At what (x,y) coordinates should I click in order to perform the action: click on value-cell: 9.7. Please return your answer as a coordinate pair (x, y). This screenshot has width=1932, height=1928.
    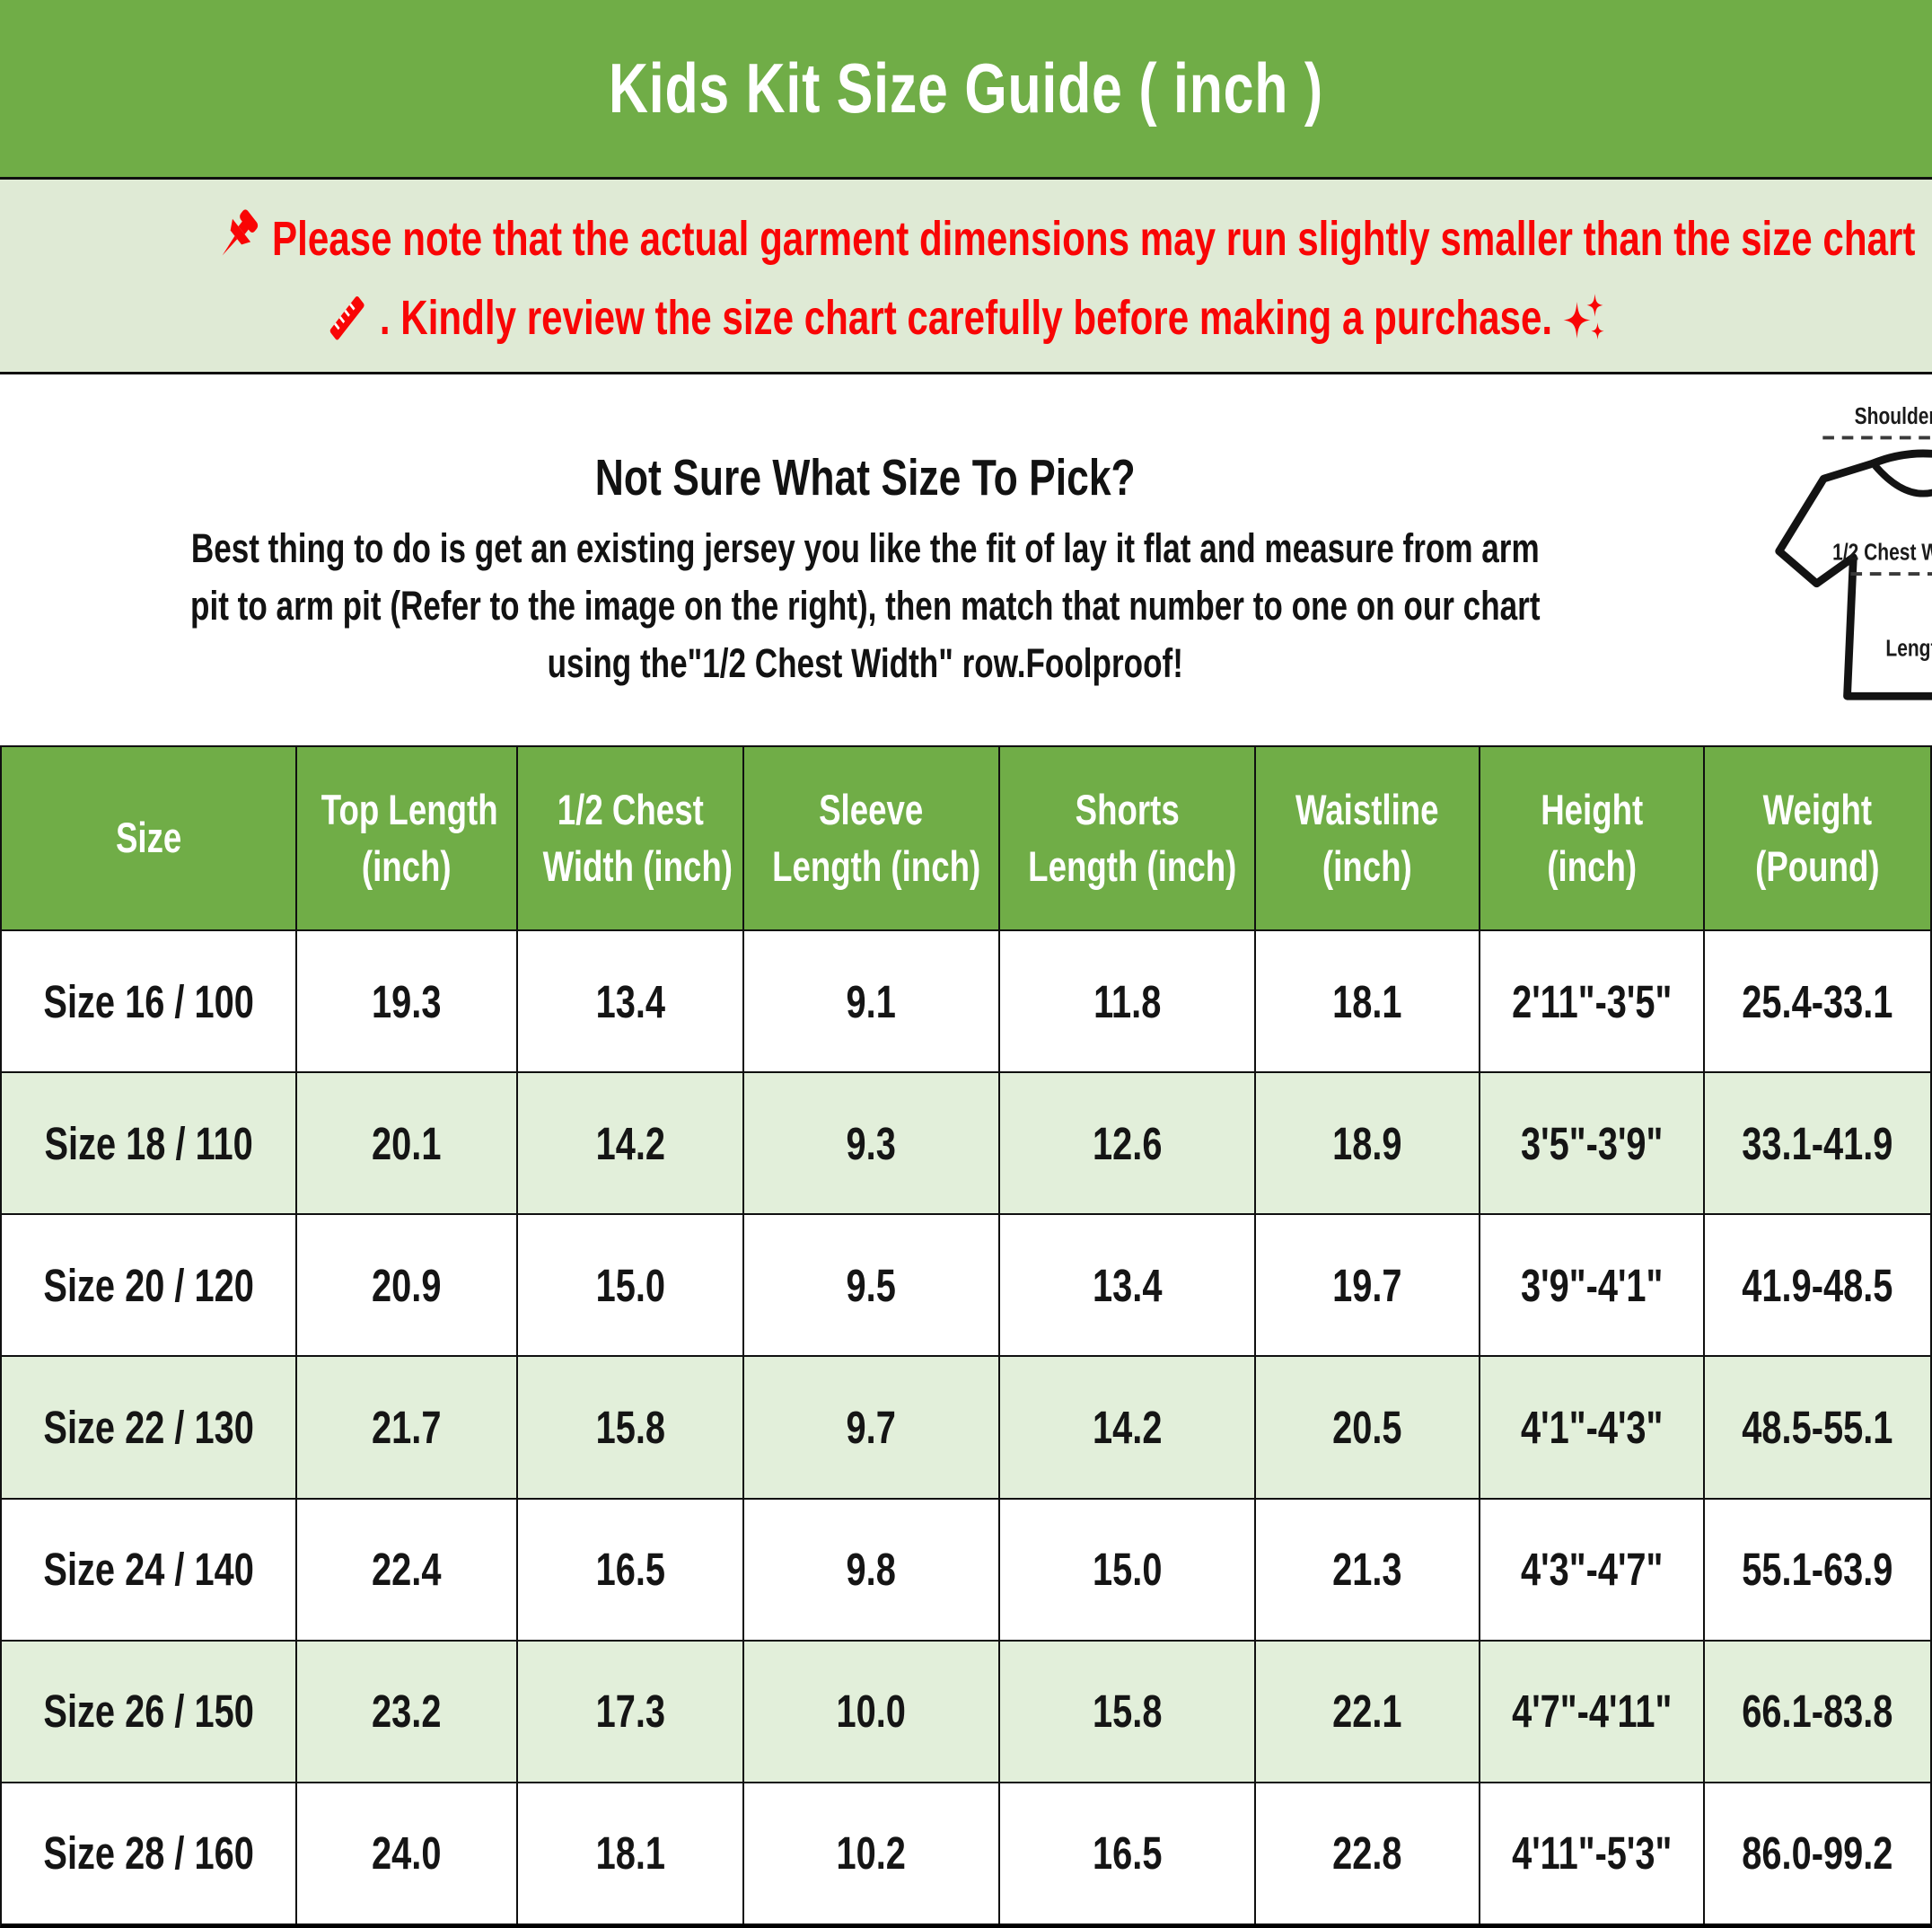
    Looking at the image, I should click on (872, 1427).